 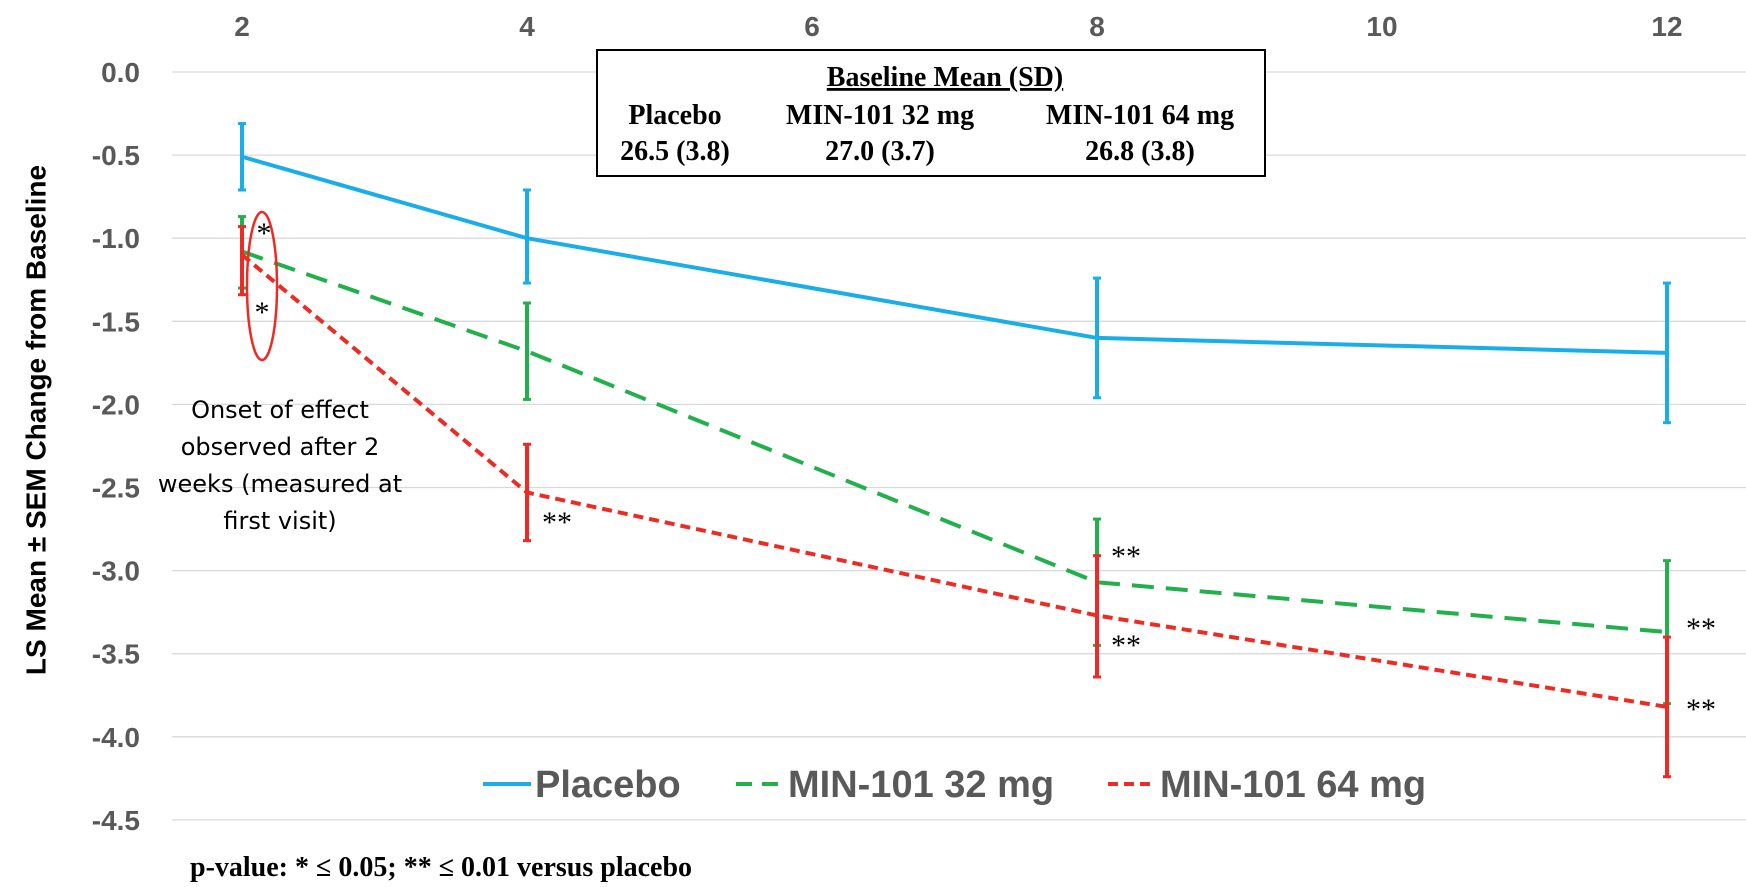 What do you see at coordinates (675, 151) in the screenshot?
I see `baseline-value-placebo: 26.5 (3.8)` at bounding box center [675, 151].